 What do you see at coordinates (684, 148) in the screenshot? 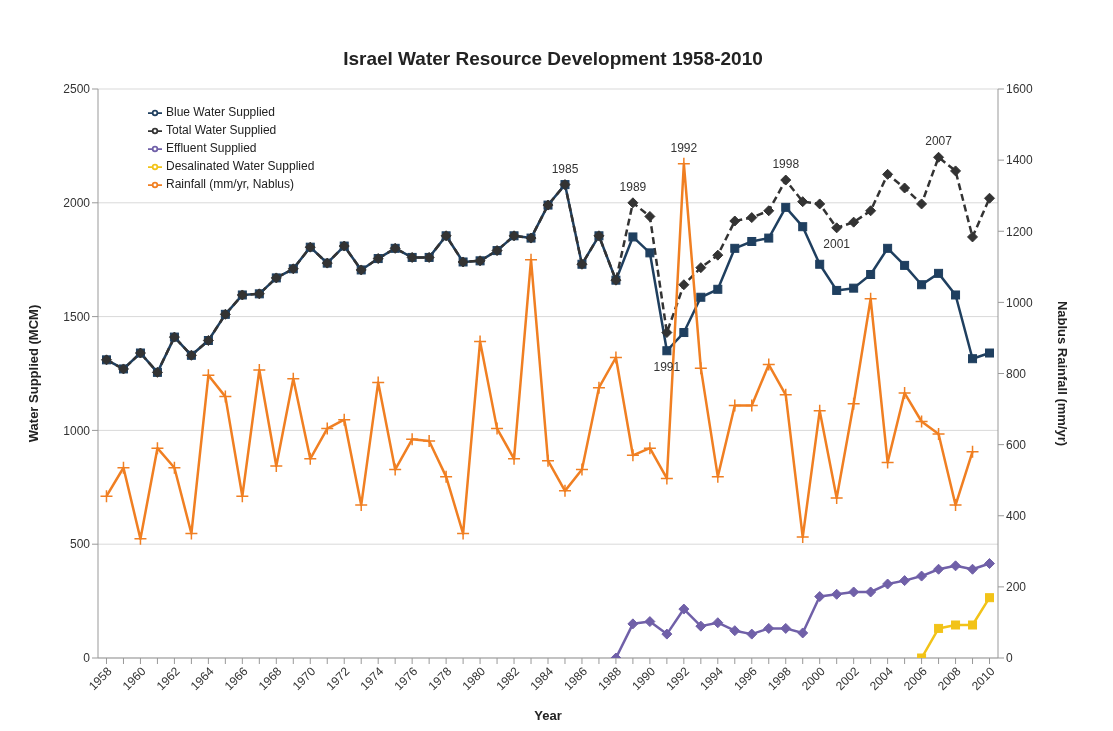
I see `annotation: 1992` at bounding box center [684, 148].